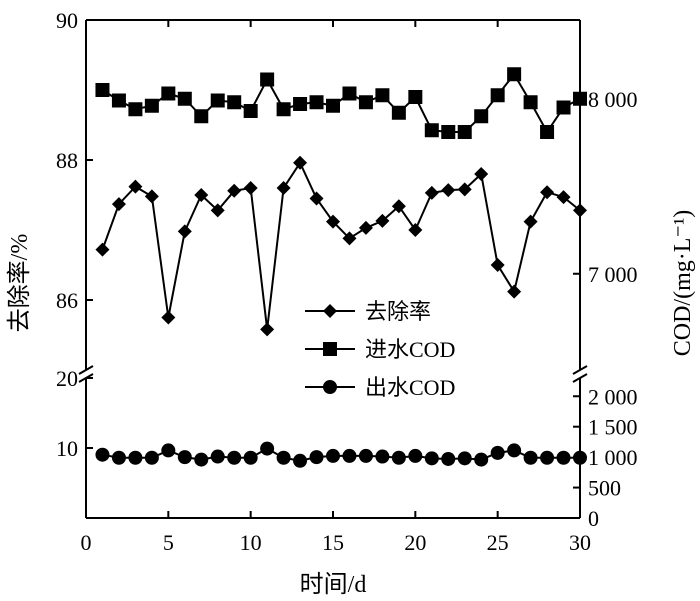 This screenshot has width=700, height=601. Describe the element at coordinates (251, 542) in the screenshot. I see `x-tick-label: 10` at that location.